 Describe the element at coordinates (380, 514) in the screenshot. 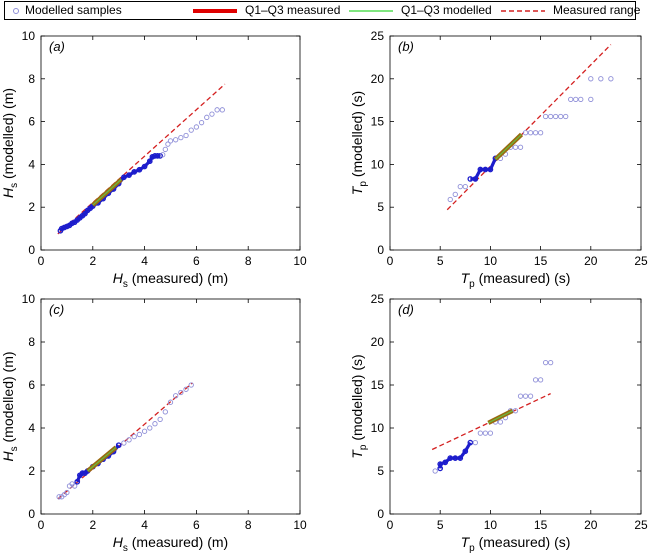

I see `y-tick-label: 0` at that location.